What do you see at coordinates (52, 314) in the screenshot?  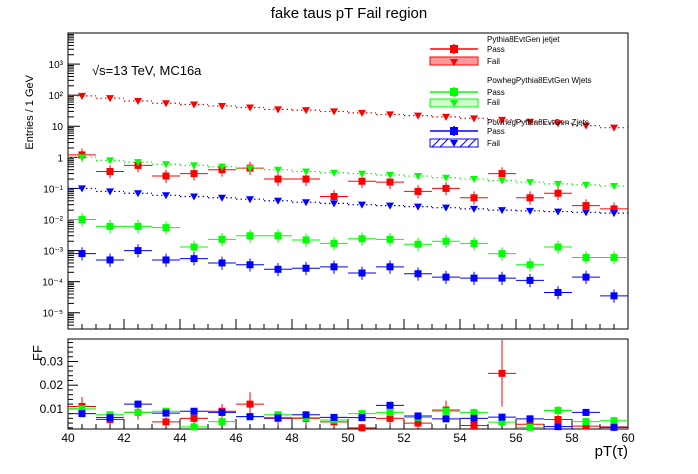 I see `main-y-tick-label: 10⁻⁵` at bounding box center [52, 314].